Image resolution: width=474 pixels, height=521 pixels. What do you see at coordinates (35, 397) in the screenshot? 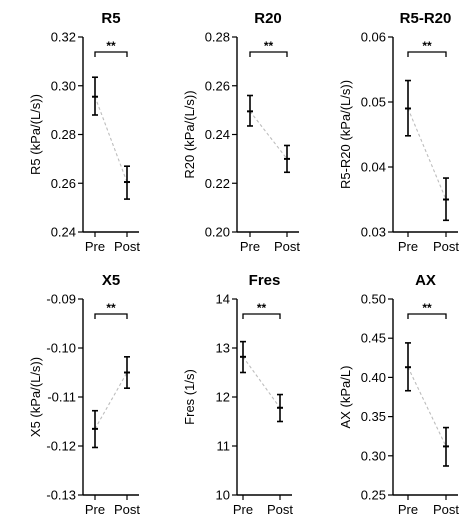
I see `y-axis-label: X5 (kPa/(L/s))` at bounding box center [35, 397].